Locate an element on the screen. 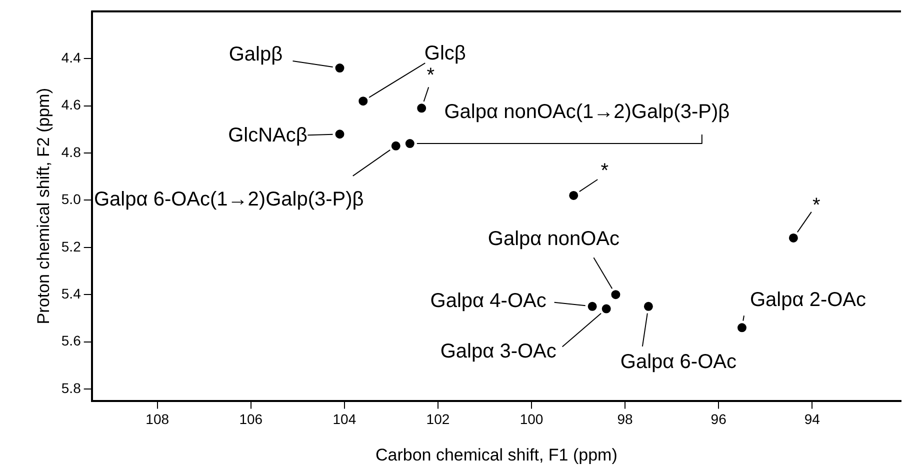  annotation: Galpα 2-OAc is located at coordinates (808, 300).